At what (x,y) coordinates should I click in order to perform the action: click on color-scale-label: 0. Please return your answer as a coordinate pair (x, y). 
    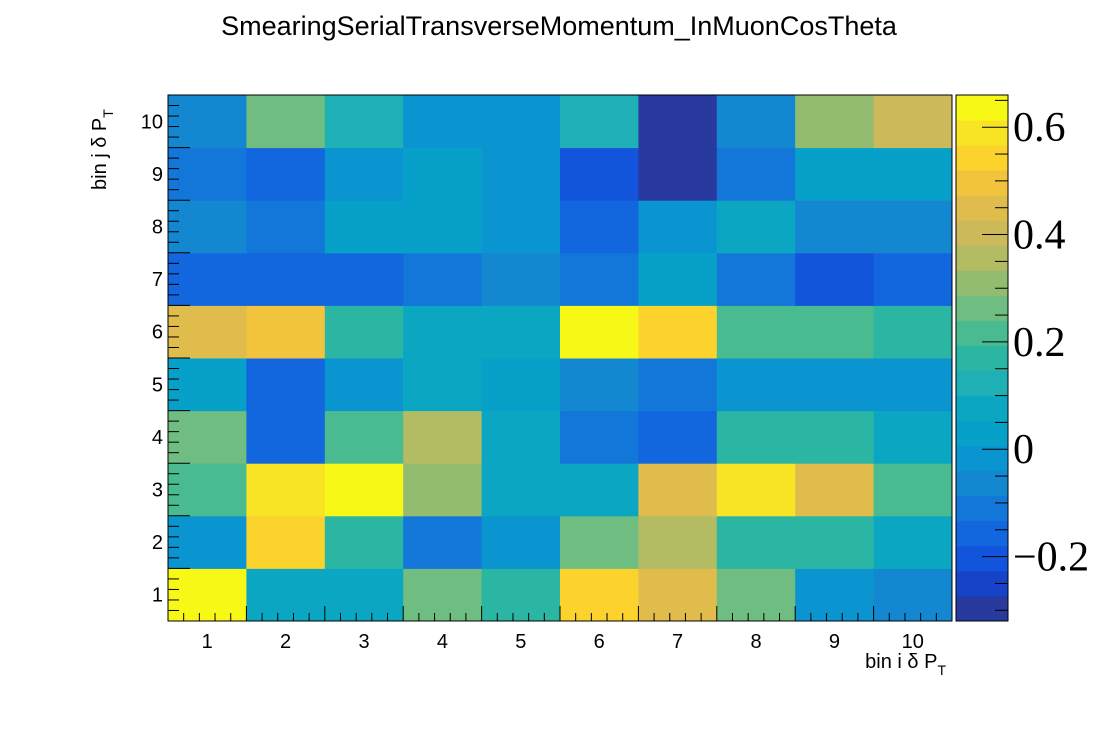
    Looking at the image, I should click on (1023, 450).